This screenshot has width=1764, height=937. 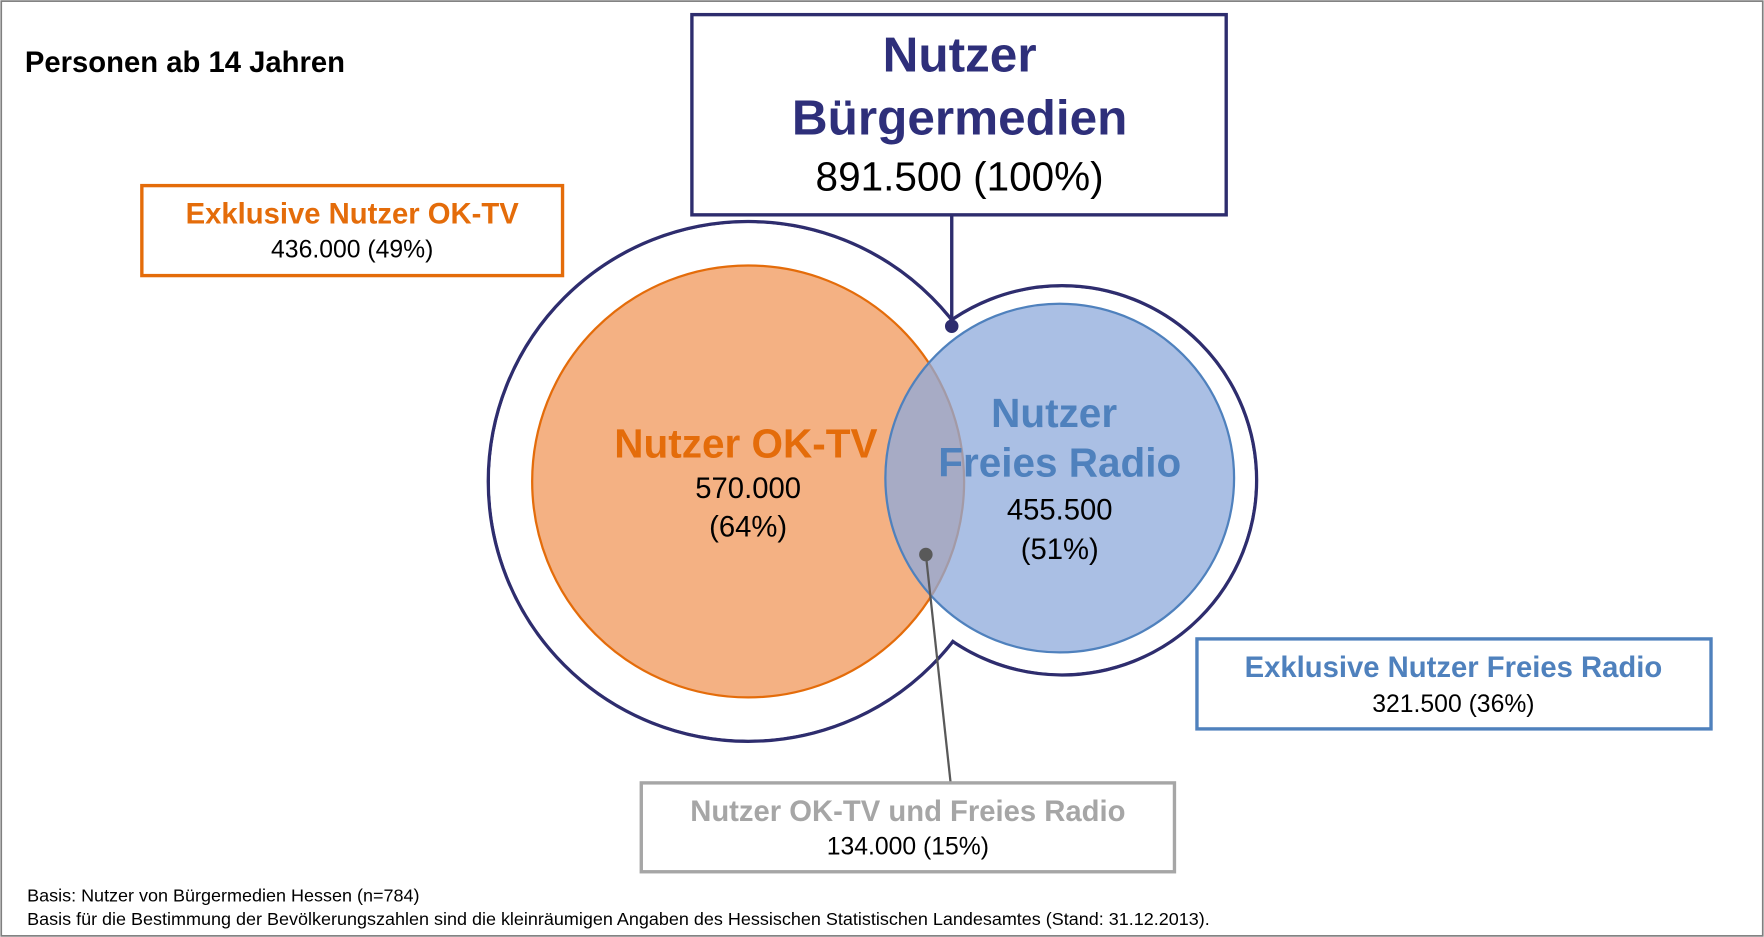 What do you see at coordinates (353, 215) in the screenshot?
I see `exclusive-ok-tv-label: Exklusive Nutzer OK-TV` at bounding box center [353, 215].